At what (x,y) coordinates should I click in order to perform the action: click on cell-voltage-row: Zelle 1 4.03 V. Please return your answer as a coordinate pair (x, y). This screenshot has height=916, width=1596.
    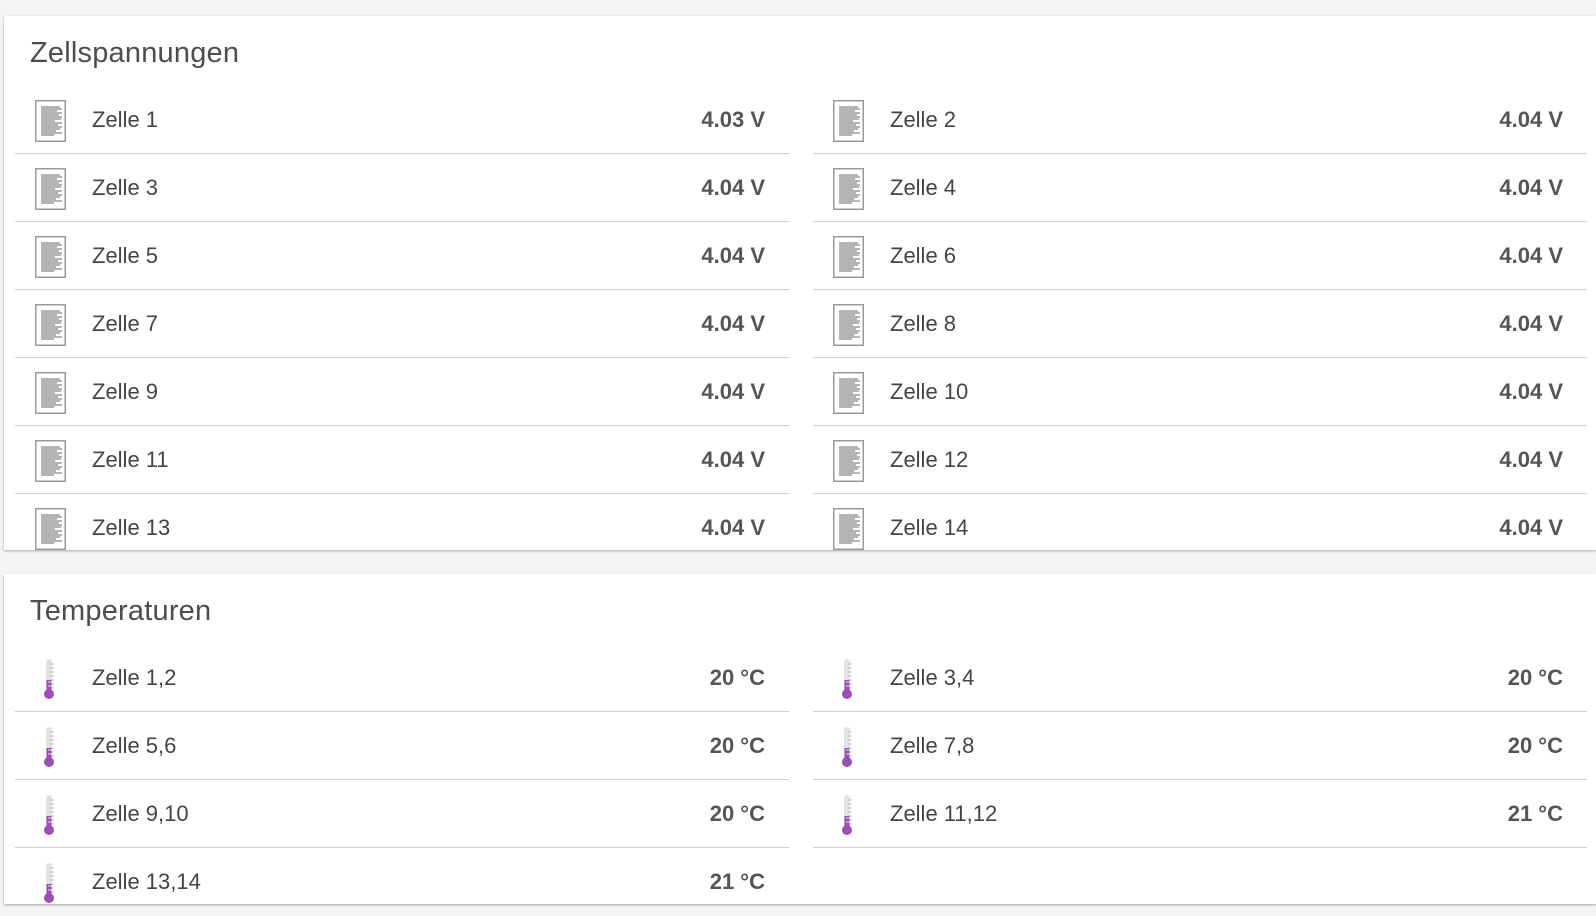
    Looking at the image, I should click on (402, 120).